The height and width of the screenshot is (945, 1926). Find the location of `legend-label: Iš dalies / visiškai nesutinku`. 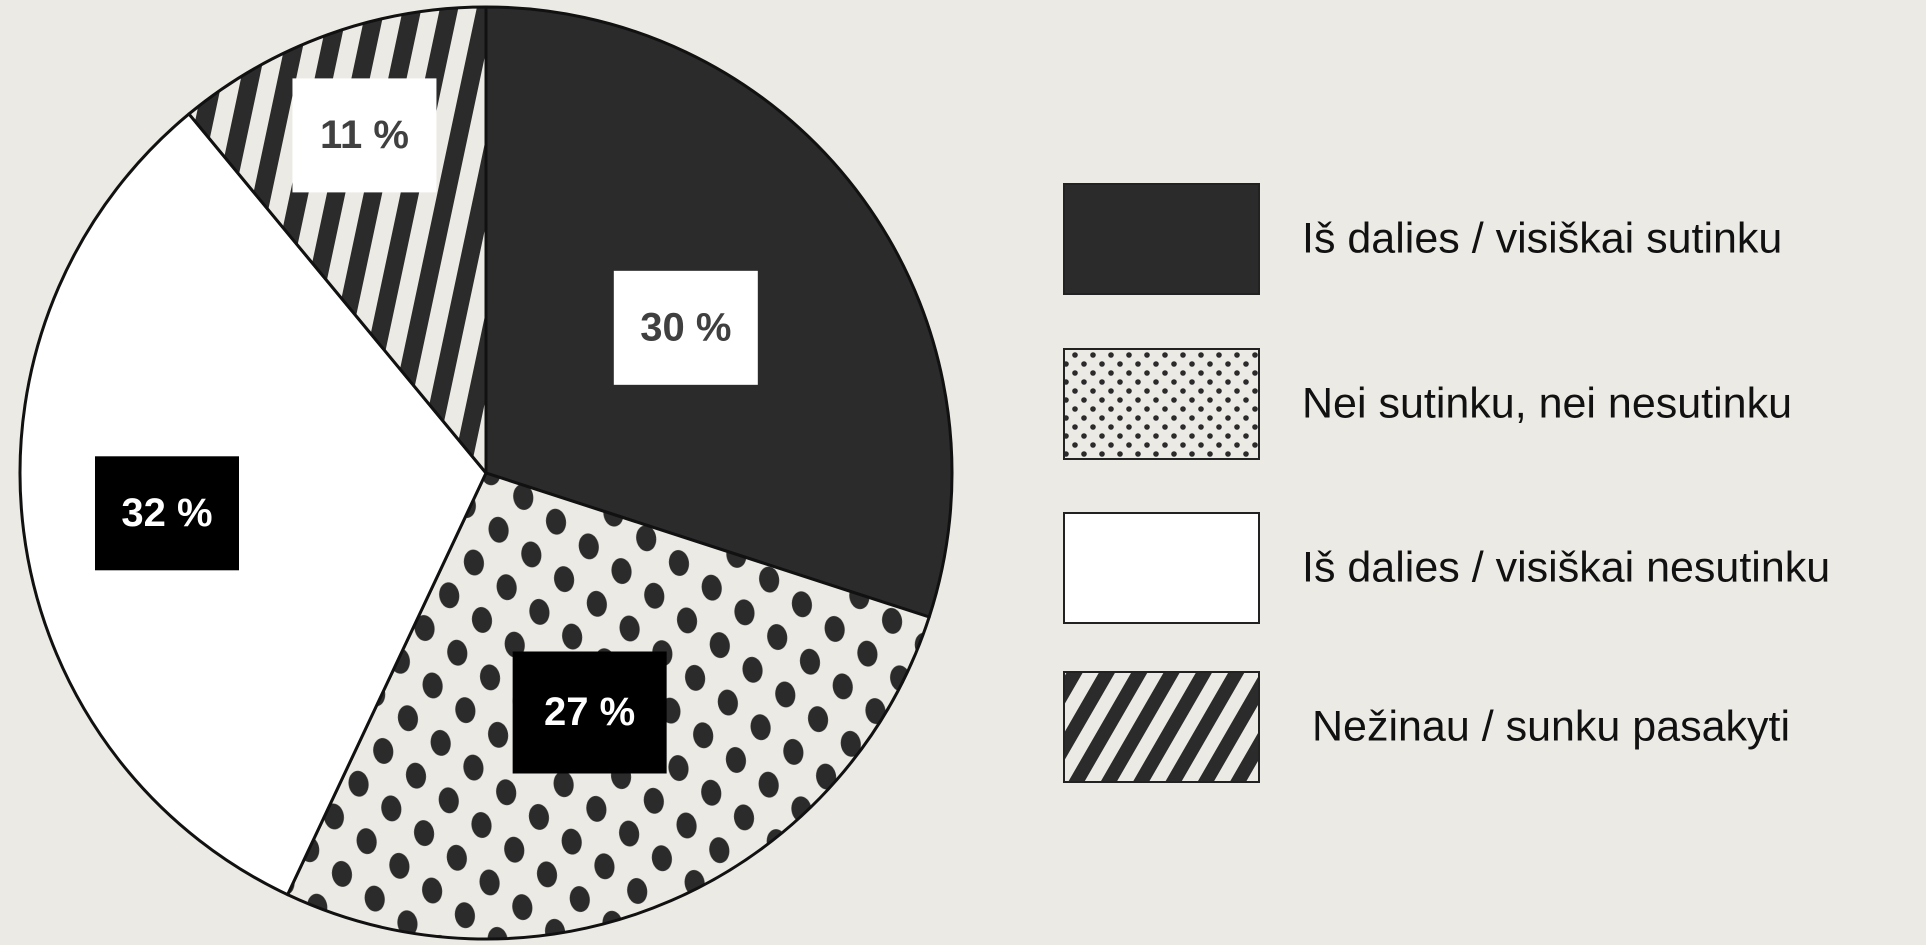

legend-label: Iš dalies / visiškai nesutinku is located at coordinates (1566, 567).